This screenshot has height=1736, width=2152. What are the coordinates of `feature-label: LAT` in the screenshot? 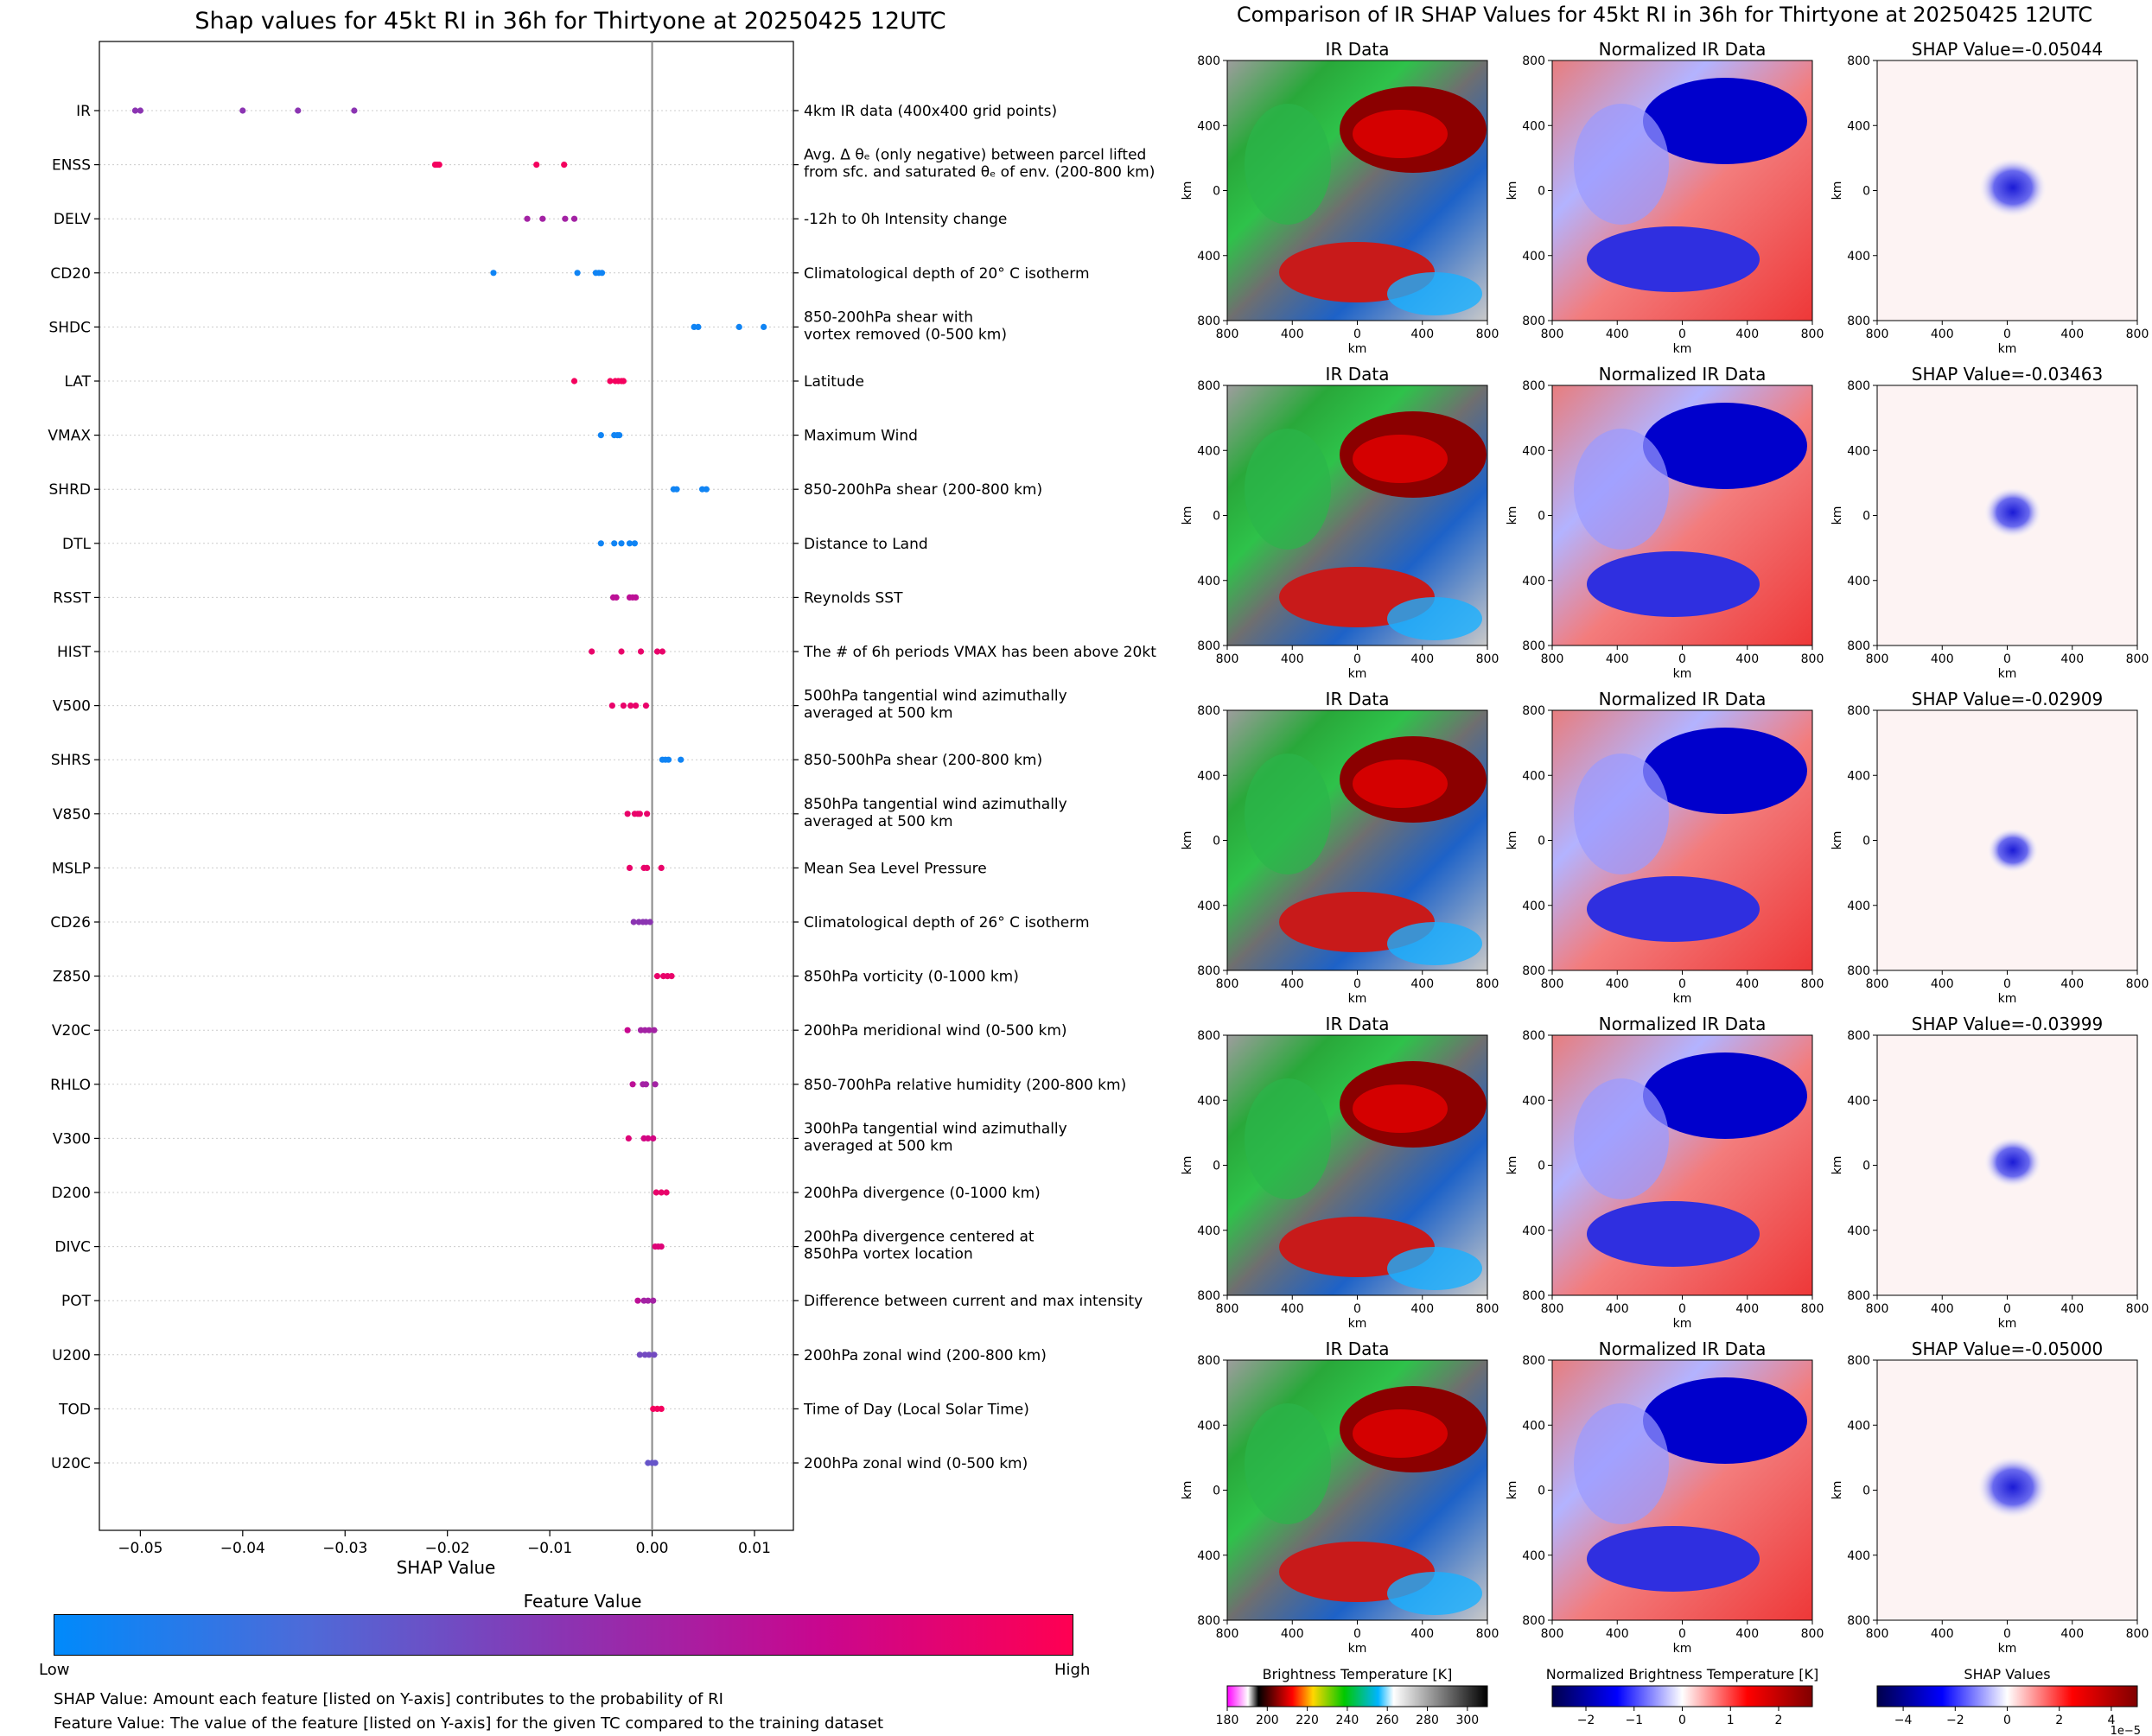 It's located at (77, 382).